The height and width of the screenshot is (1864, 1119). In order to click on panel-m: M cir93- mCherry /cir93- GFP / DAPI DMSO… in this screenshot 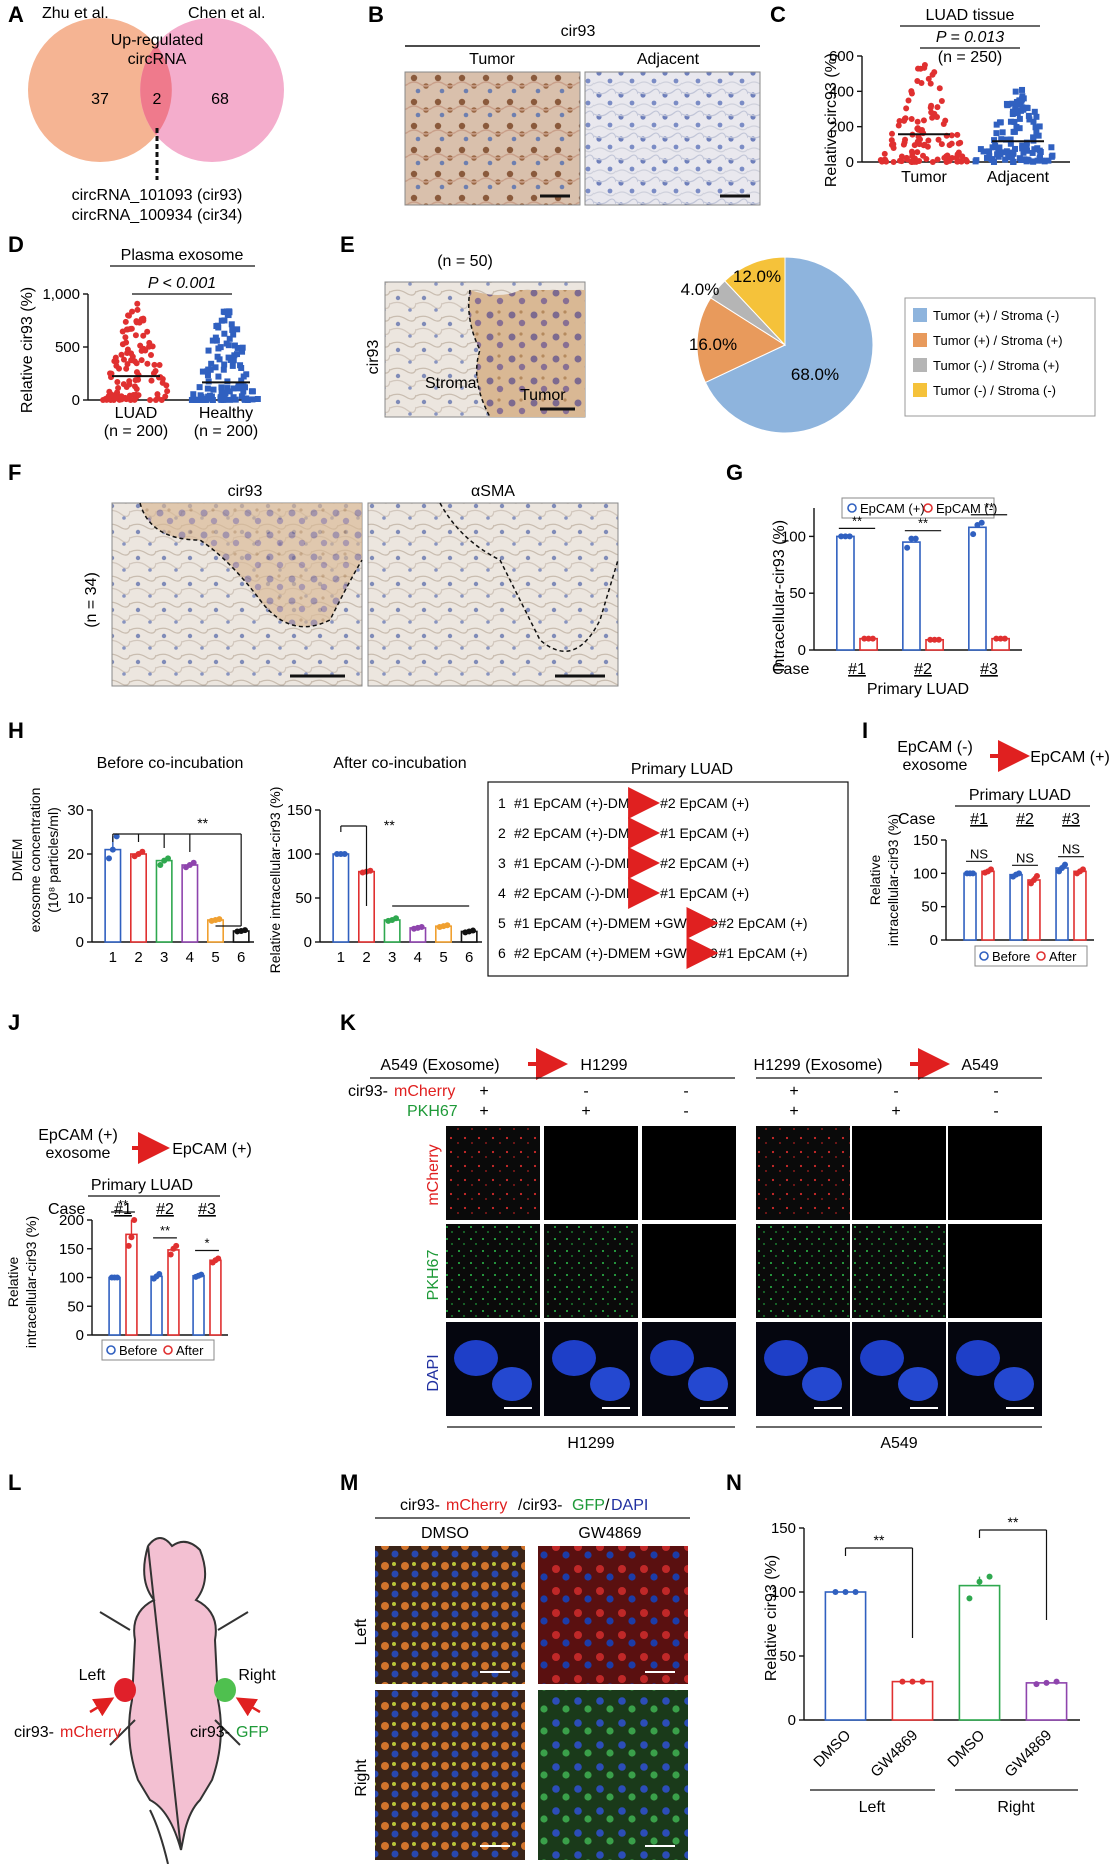, I will do `click(515, 1665)`.